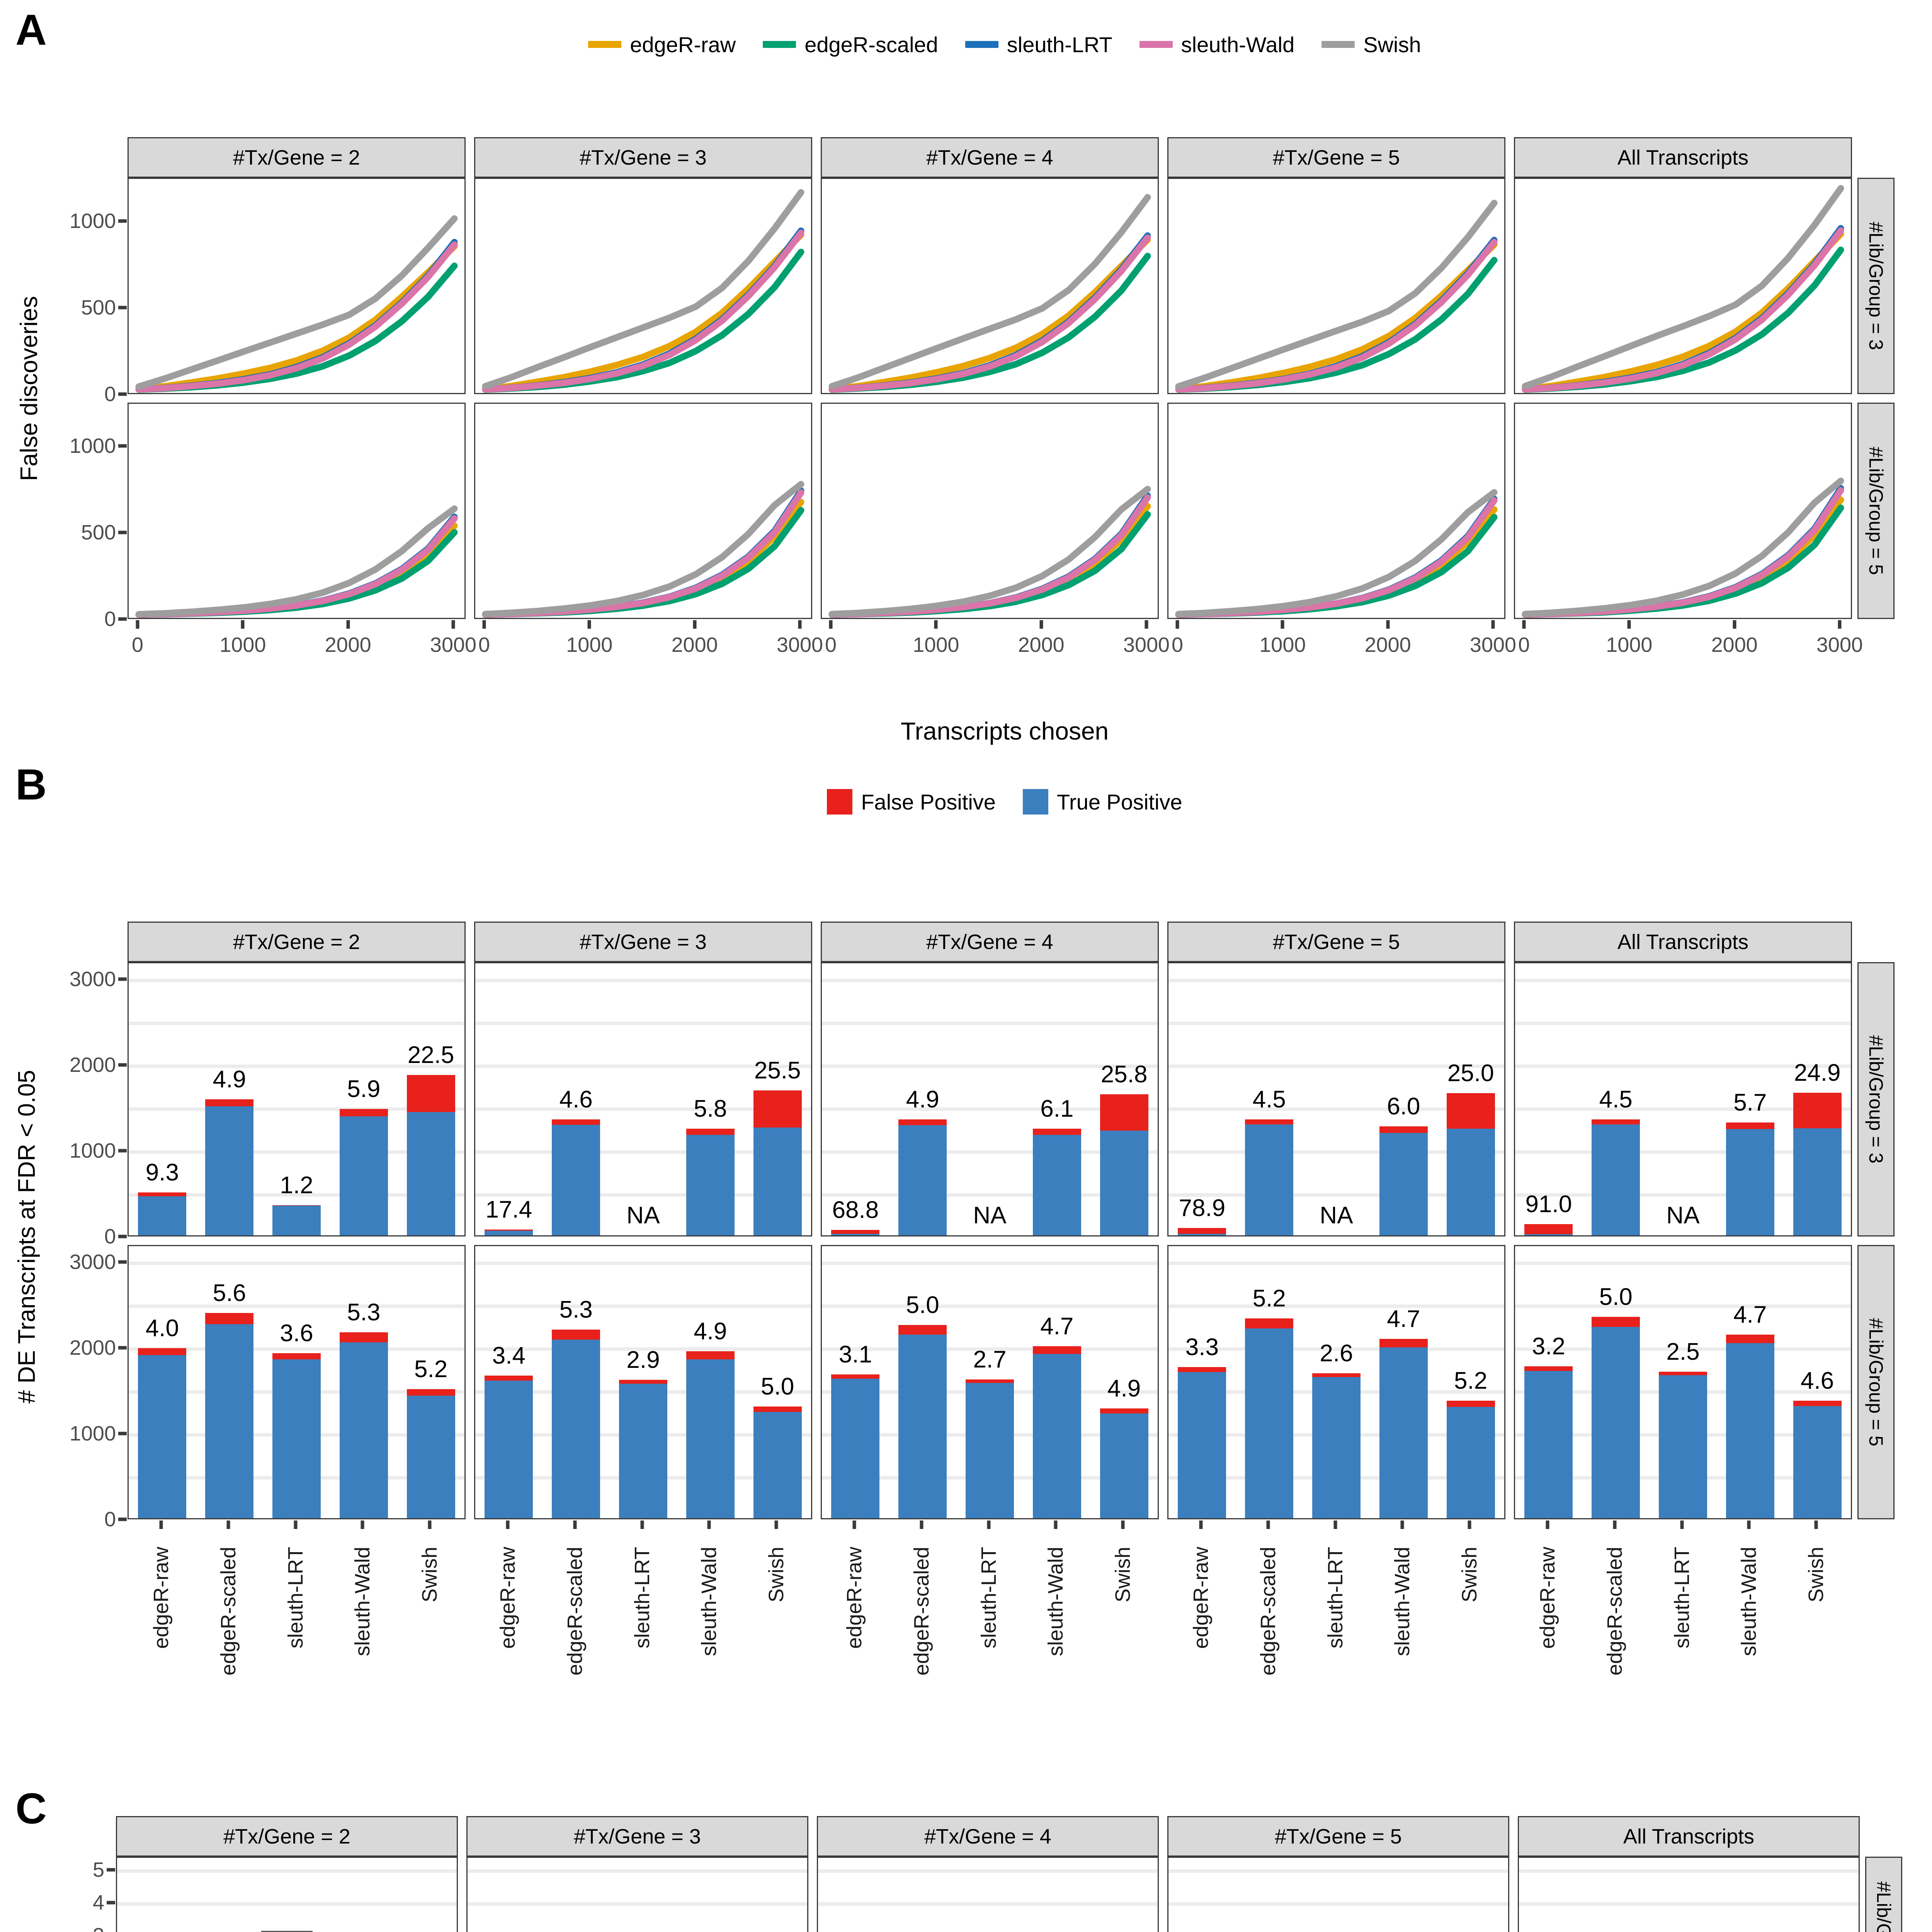  What do you see at coordinates (1201, 1598) in the screenshot?
I see `x-axis-tick-label: edgeR-raw` at bounding box center [1201, 1598].